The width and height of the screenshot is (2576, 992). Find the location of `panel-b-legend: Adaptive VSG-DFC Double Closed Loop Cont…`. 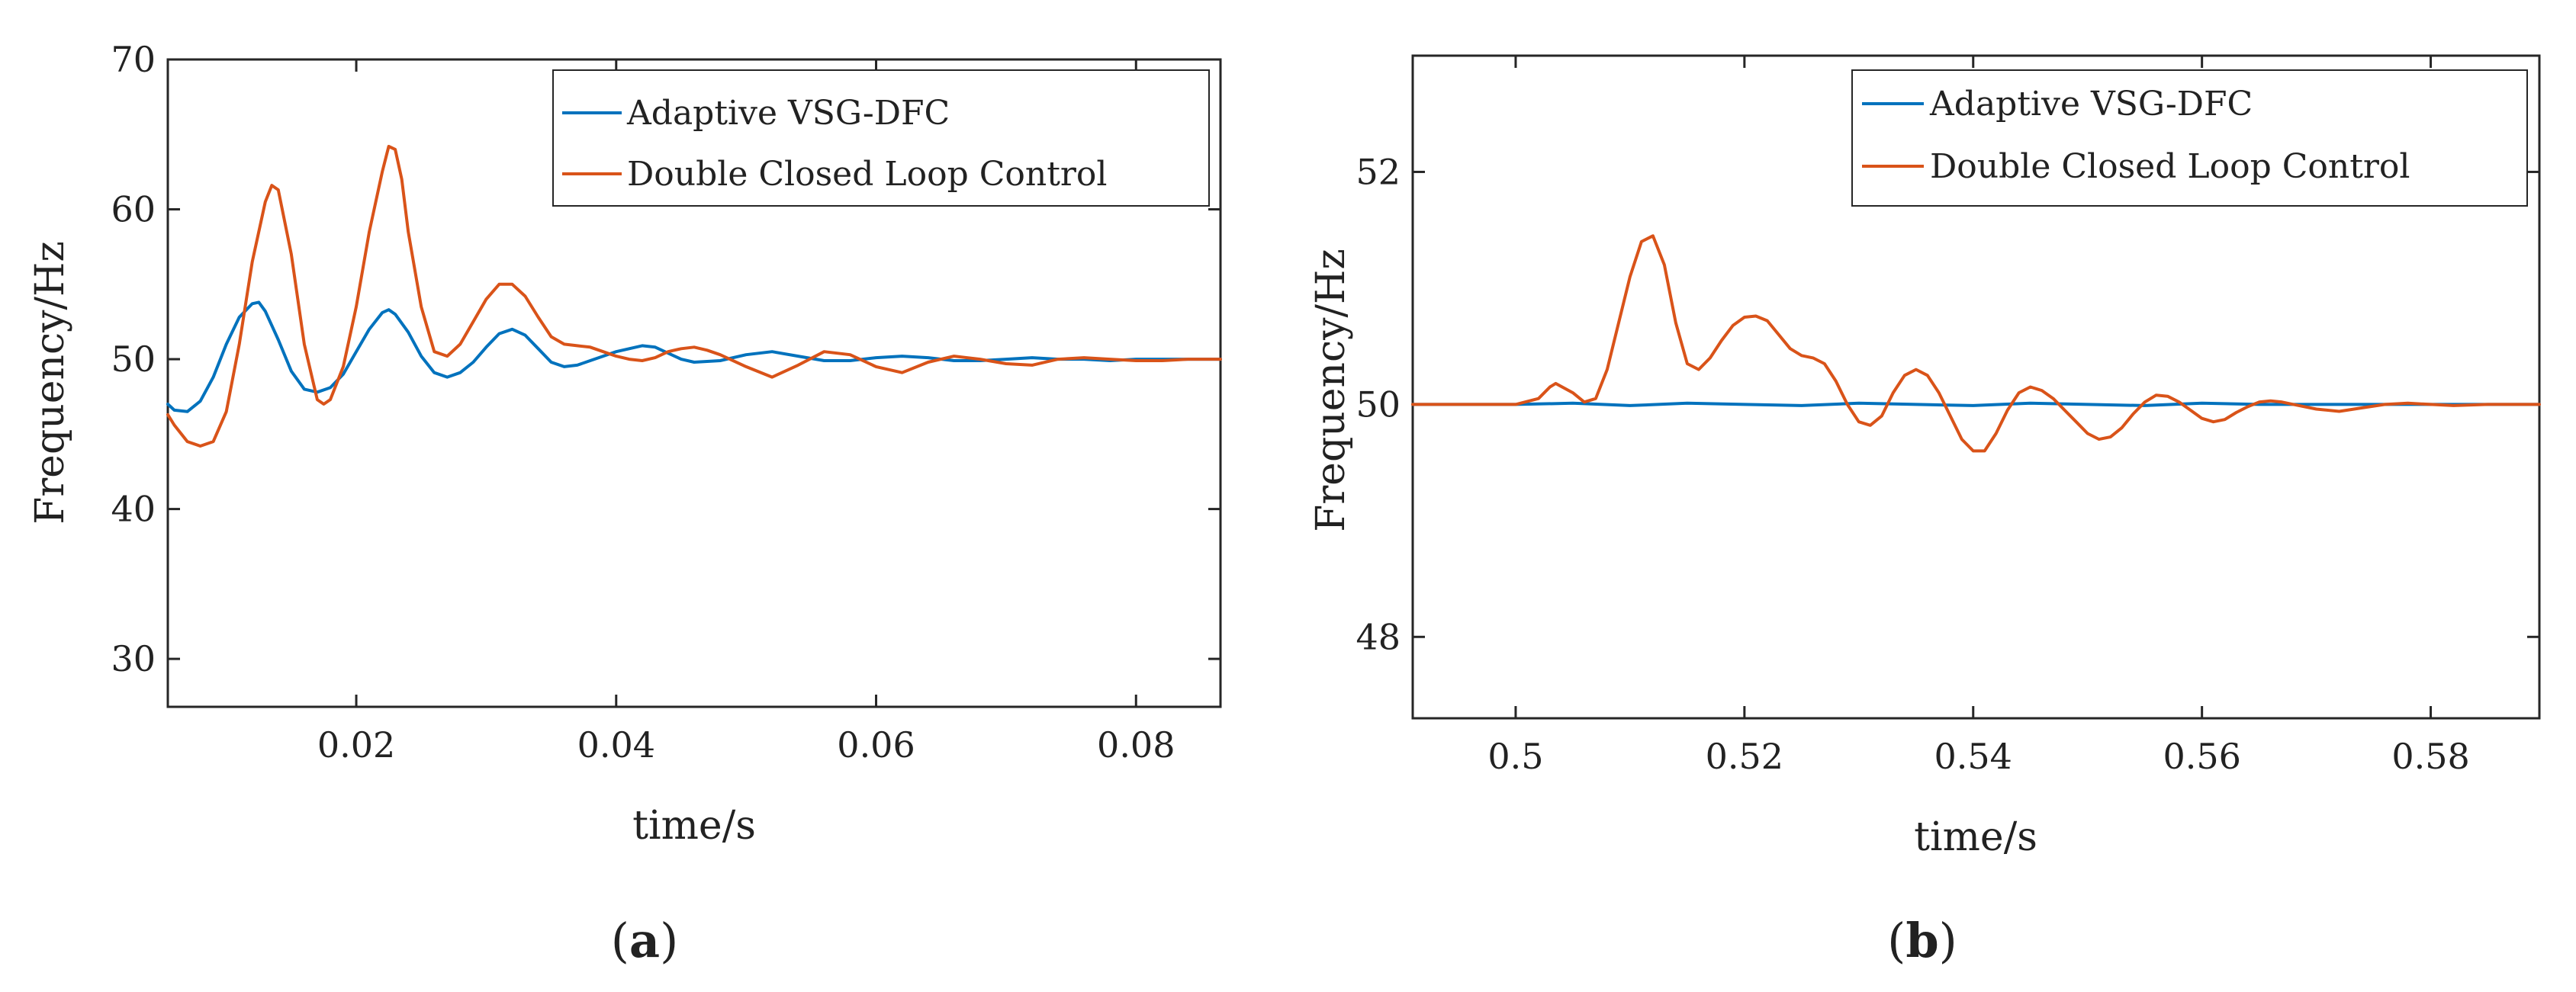

panel-b-legend: Adaptive VSG-DFC Double Closed Loop Cont… is located at coordinates (2189, 138).